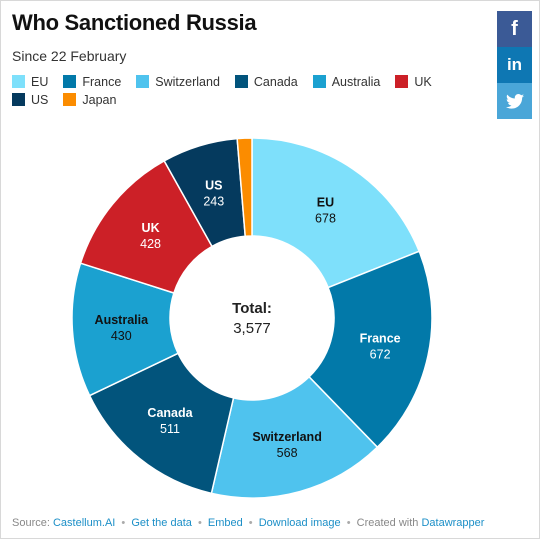 The width and height of the screenshot is (542, 541). What do you see at coordinates (387, 523) in the screenshot?
I see `footer-created-with: Created with` at bounding box center [387, 523].